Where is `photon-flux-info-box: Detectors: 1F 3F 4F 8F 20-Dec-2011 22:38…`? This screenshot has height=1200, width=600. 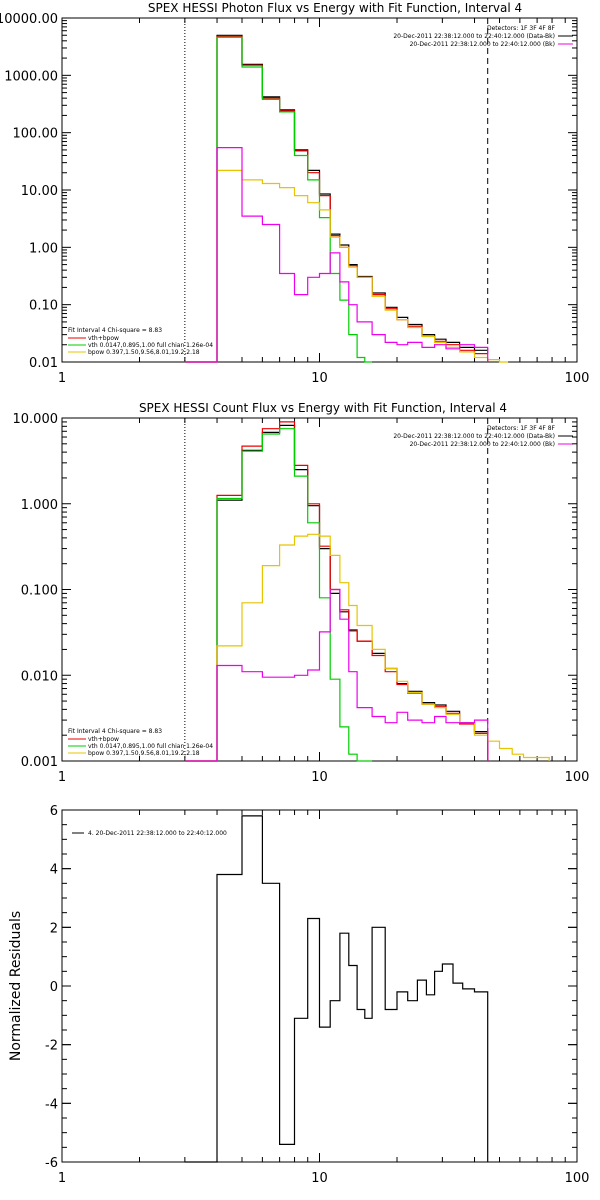 photon-flux-info-box: Detectors: 1F 3F 4F 8F 20-Dec-2011 22:38… is located at coordinates (483, 36).